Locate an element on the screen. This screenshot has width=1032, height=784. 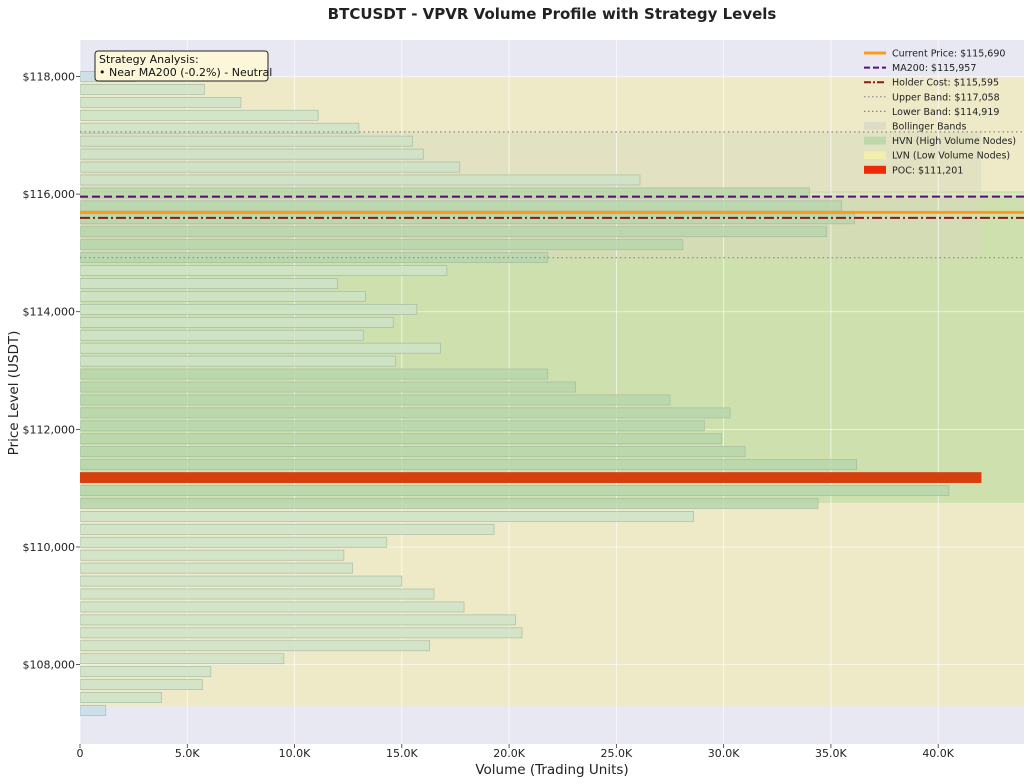
poc-bar is located at coordinates (531, 477).